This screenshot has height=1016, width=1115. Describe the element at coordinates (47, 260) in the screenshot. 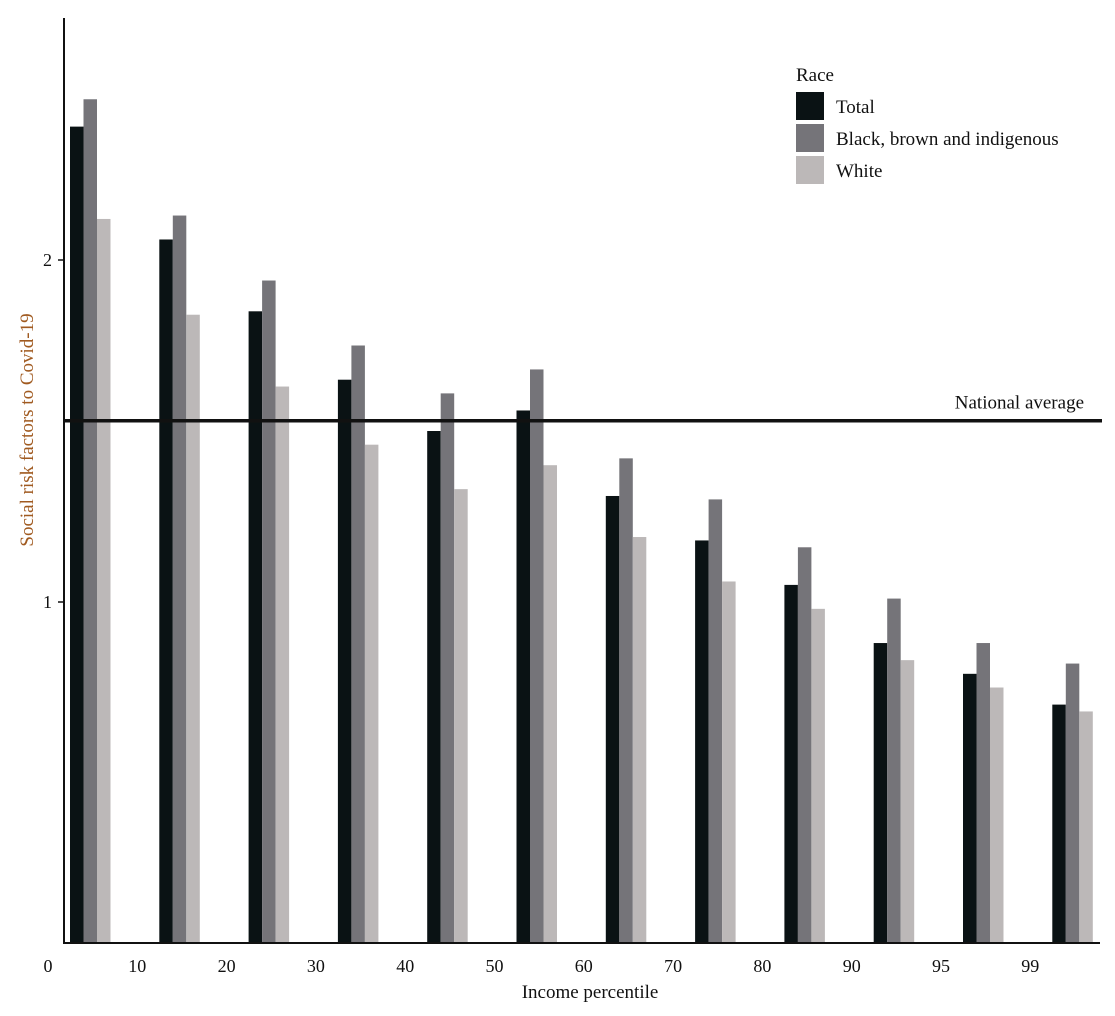

I see `y-tick-label: 2` at that location.